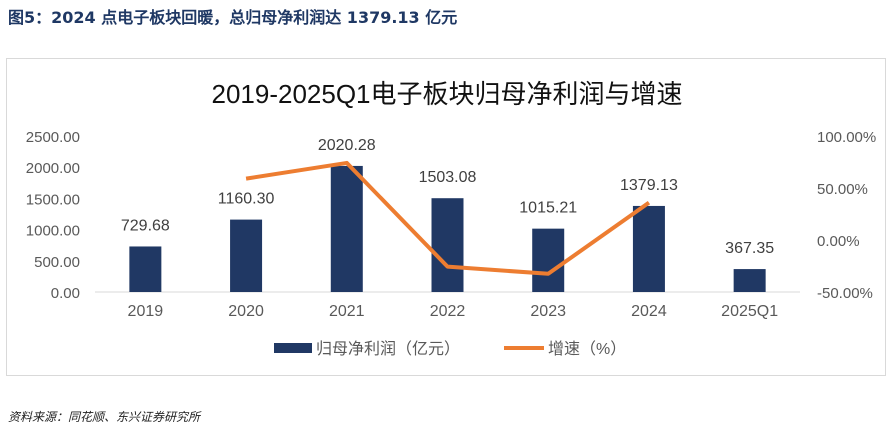  What do you see at coordinates (53, 168) in the screenshot?
I see `left-axis-tick: 2000.00` at bounding box center [53, 168].